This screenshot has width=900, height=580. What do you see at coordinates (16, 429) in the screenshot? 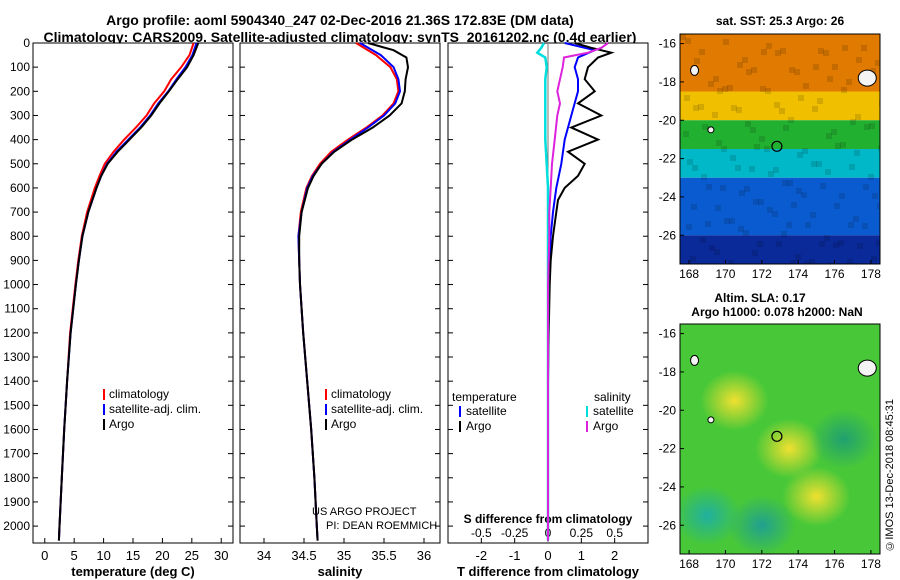
I see `depth-tick-label: 1600` at bounding box center [16, 429].